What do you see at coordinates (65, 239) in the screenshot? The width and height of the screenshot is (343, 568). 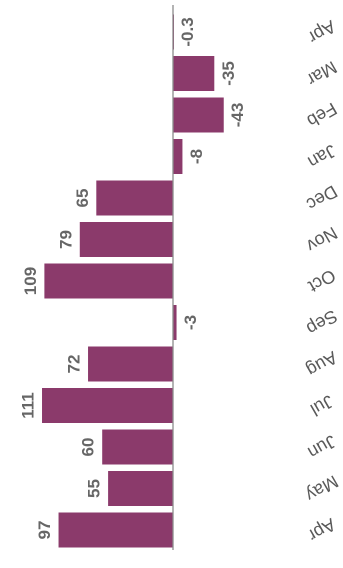 I see `value-label: 79` at bounding box center [65, 239].